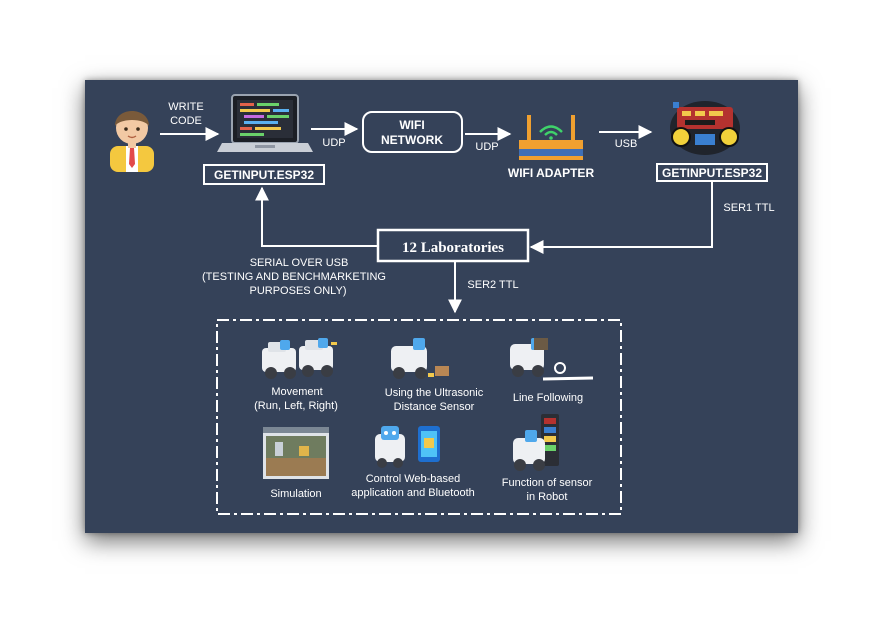 The image size is (885, 631). Describe the element at coordinates (295, 494) in the screenshot. I see `lab-simulation-label: Simulation` at that location.